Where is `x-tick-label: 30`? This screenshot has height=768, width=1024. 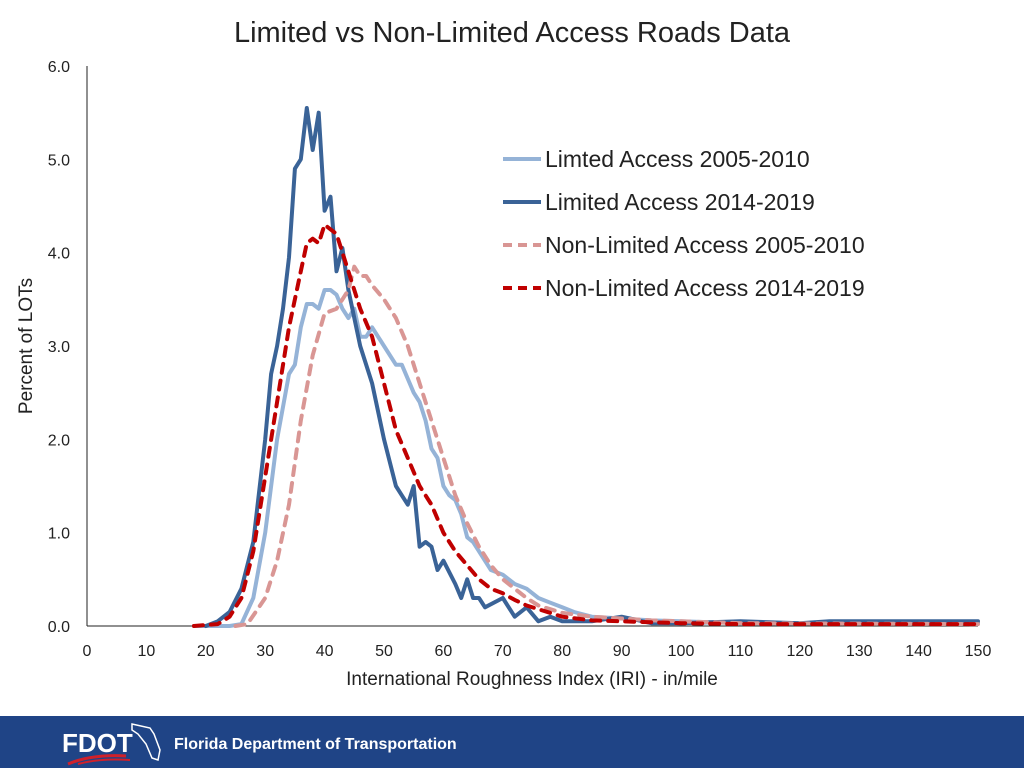 x-tick-label: 30 is located at coordinates (265, 651).